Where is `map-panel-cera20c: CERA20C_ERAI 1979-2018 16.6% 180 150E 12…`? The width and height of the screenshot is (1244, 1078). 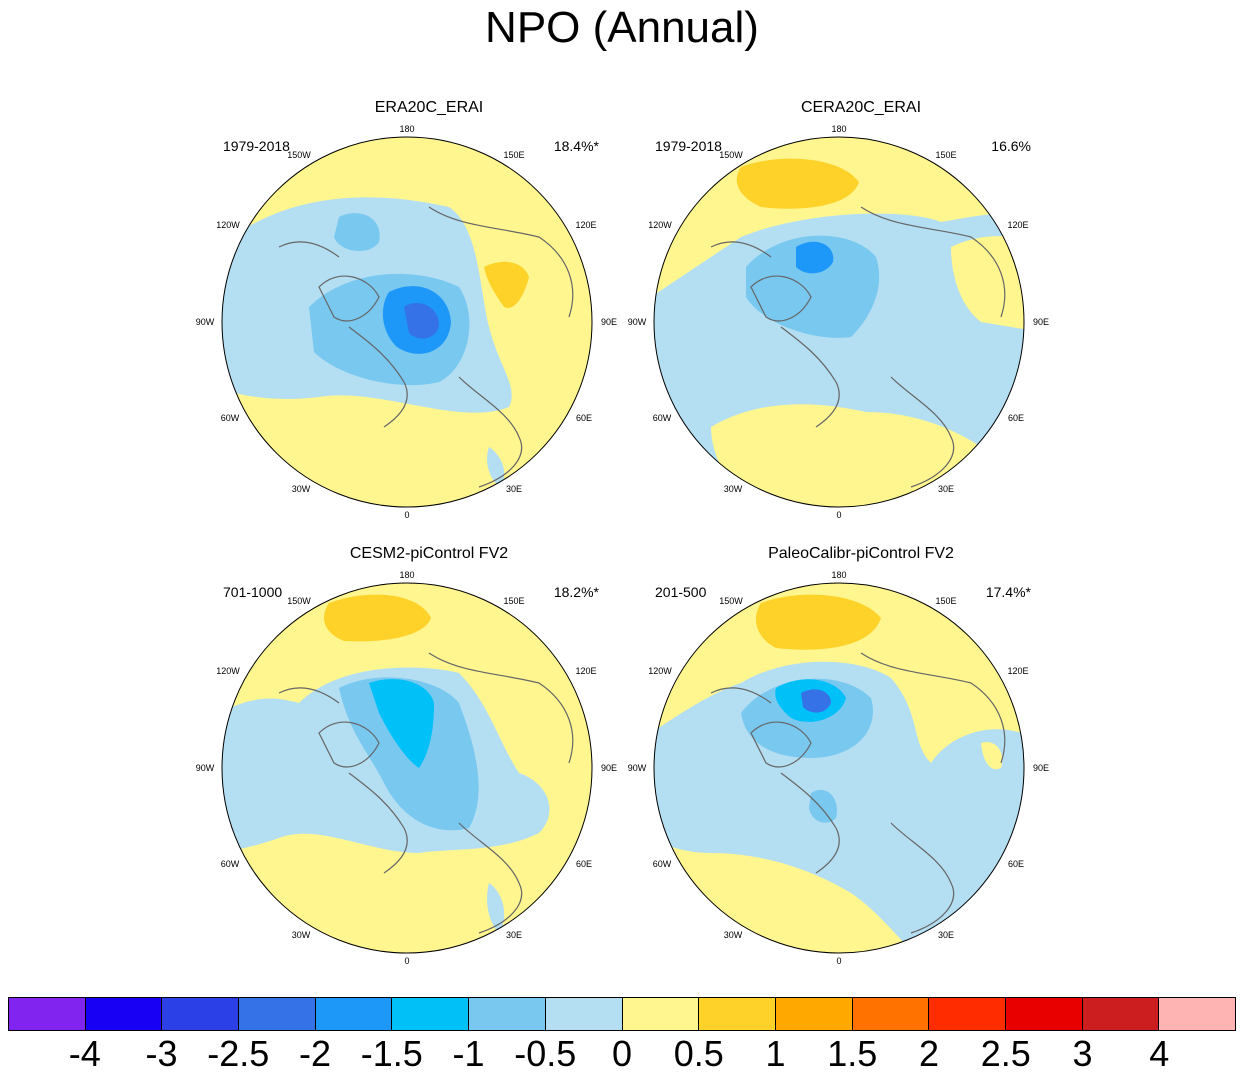 map-panel-cera20c: CERA20C_ERAI 1979-2018 16.6% 180 150E 12… is located at coordinates (849, 323).